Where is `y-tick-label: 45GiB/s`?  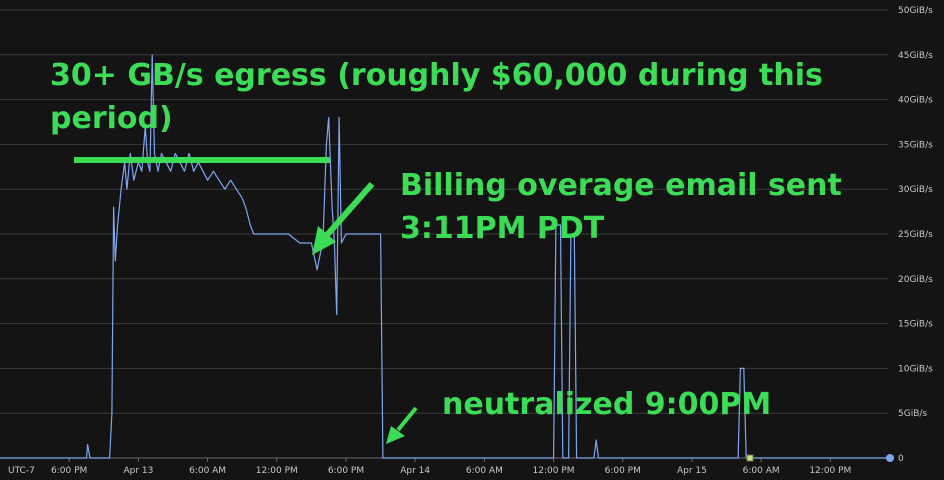
y-tick-label: 45GiB/s is located at coordinates (915, 56).